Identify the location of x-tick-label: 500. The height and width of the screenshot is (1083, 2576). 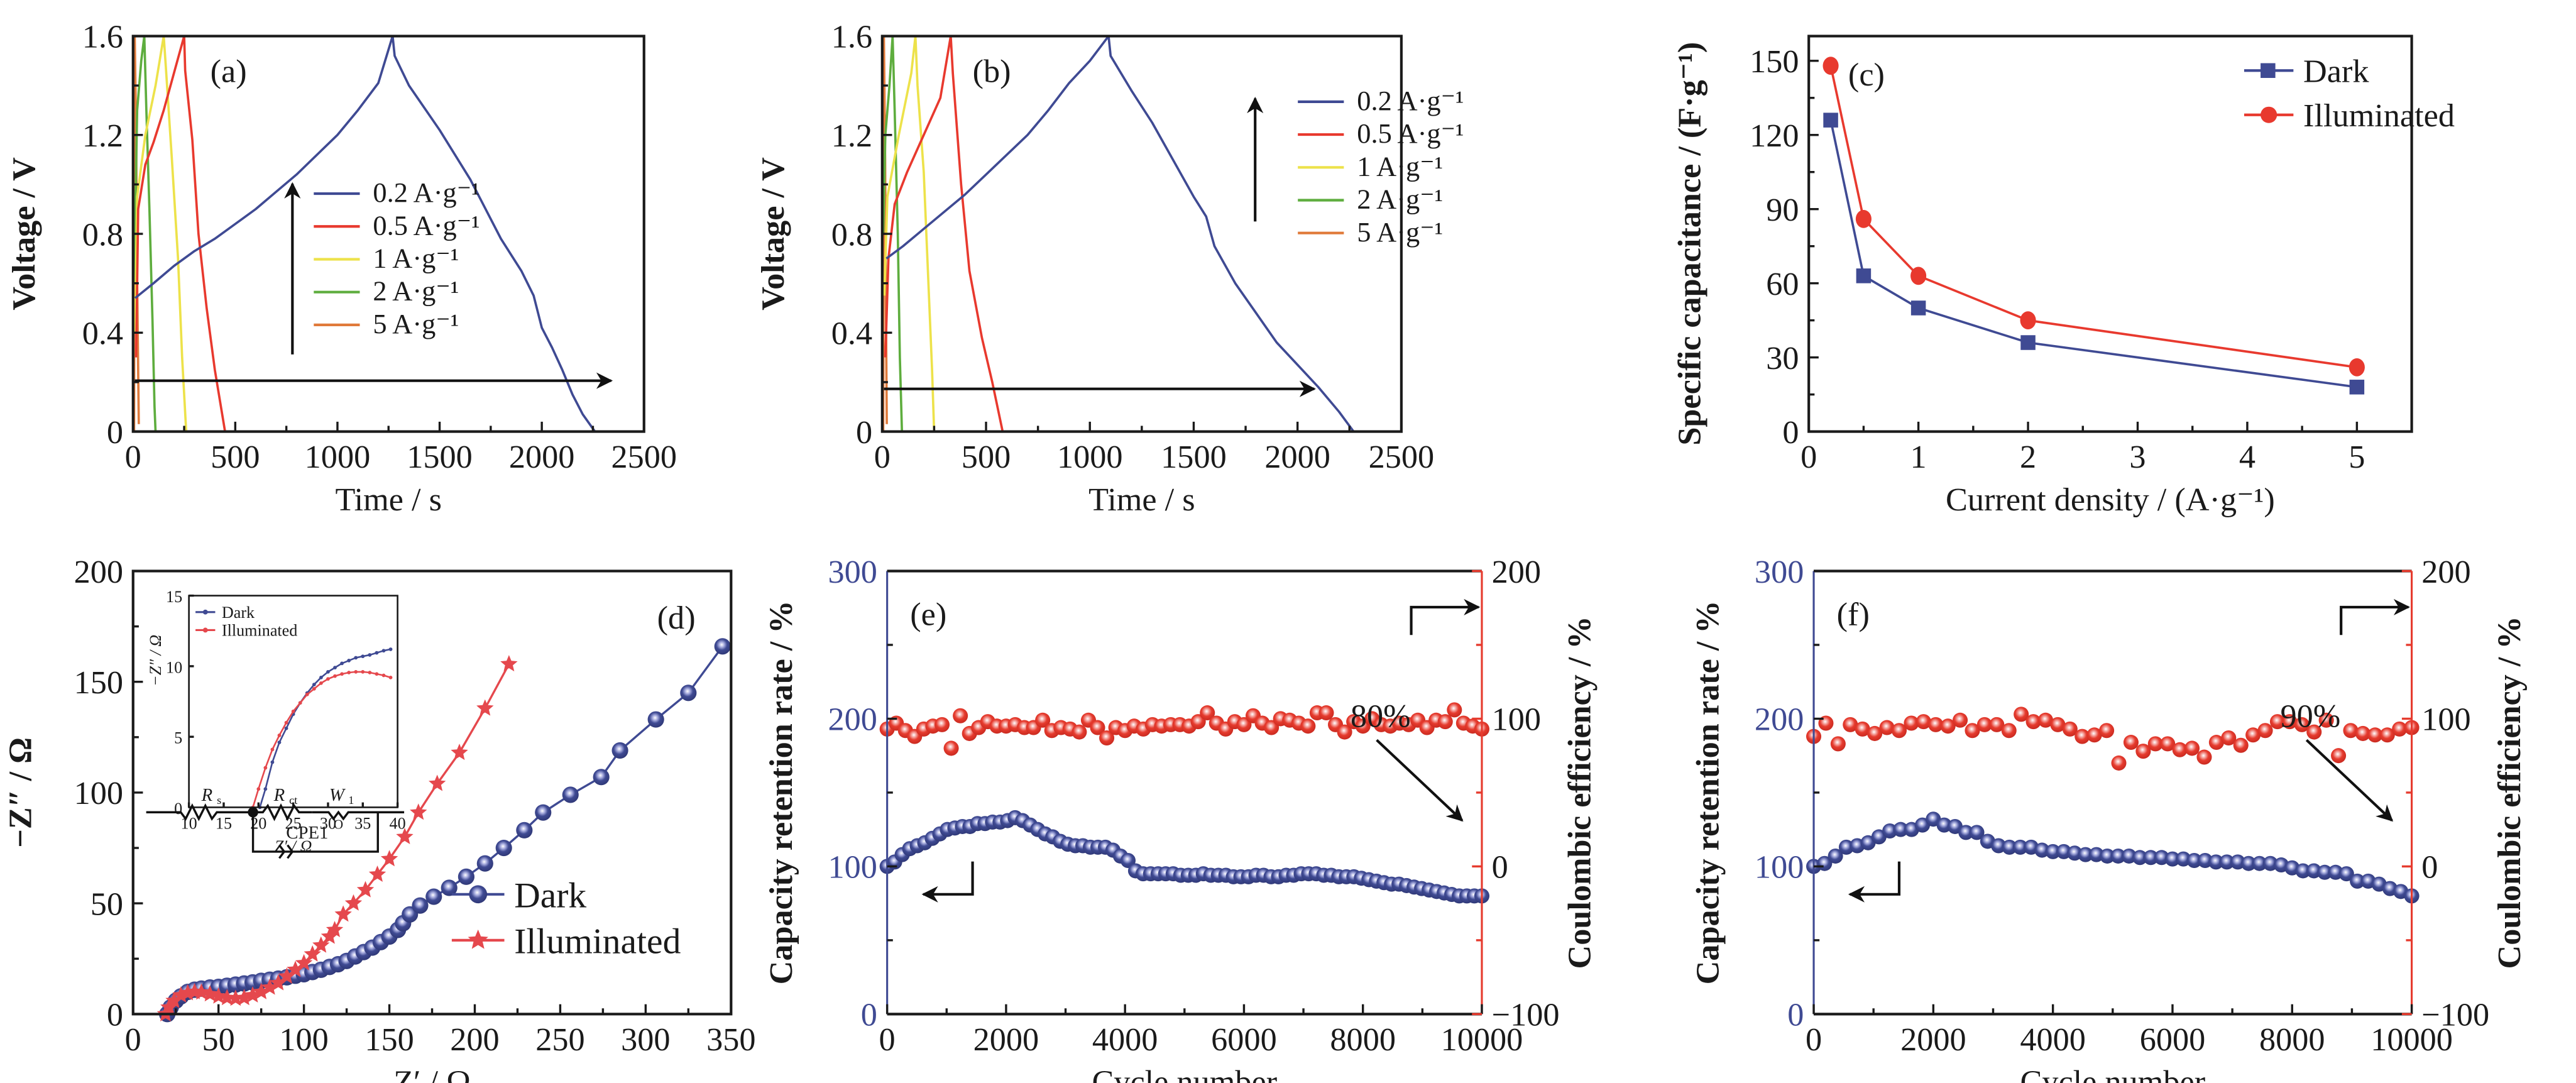
(235, 457).